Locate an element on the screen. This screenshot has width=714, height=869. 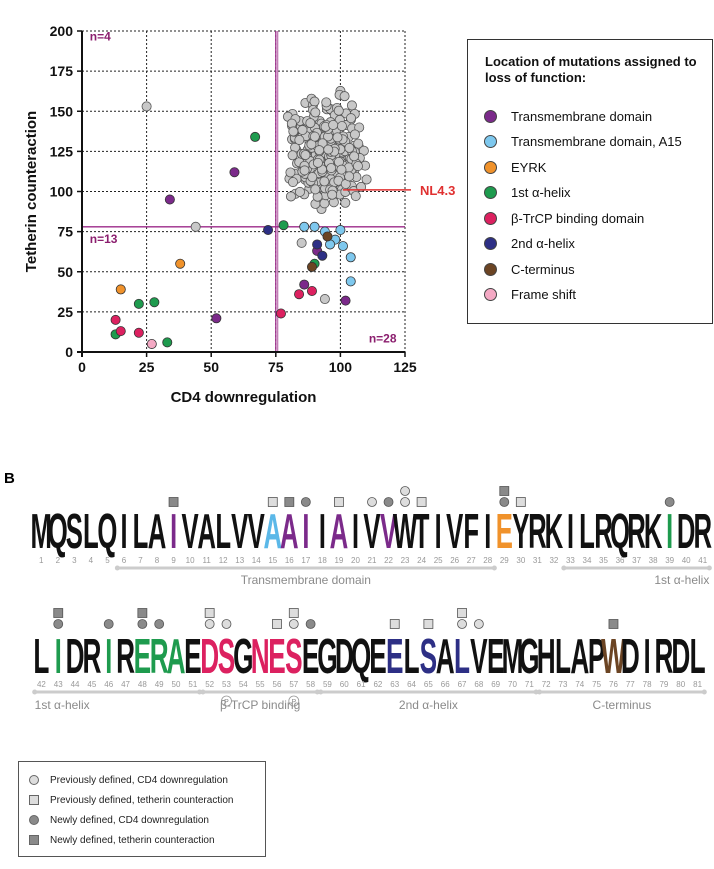
logo-letter: M is located at coordinates (41, 532).